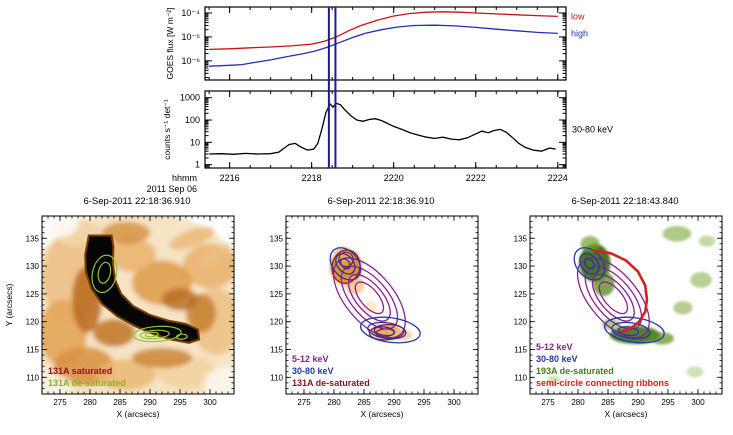 The image size is (733, 435). I want to click on y-tick-label: 10, so click(195, 142).